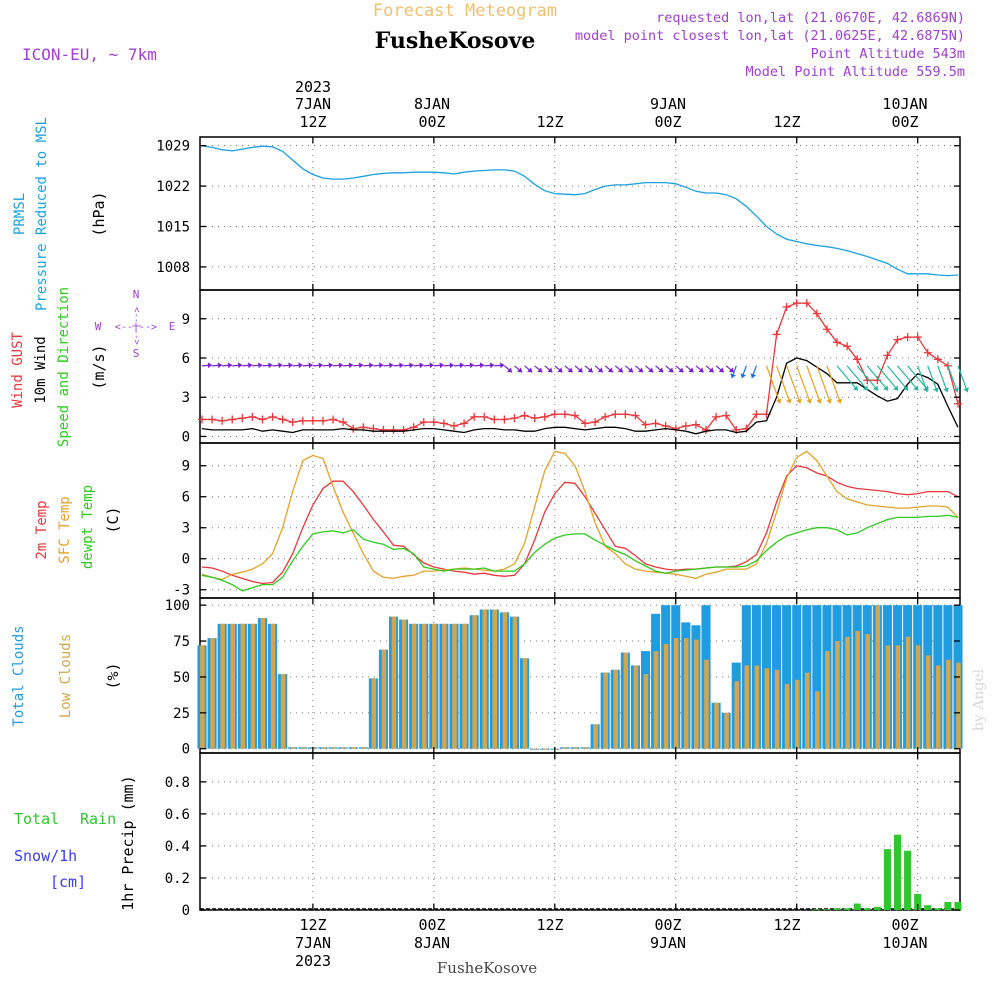  I want to click on y-tick-label: 1029, so click(173, 147).